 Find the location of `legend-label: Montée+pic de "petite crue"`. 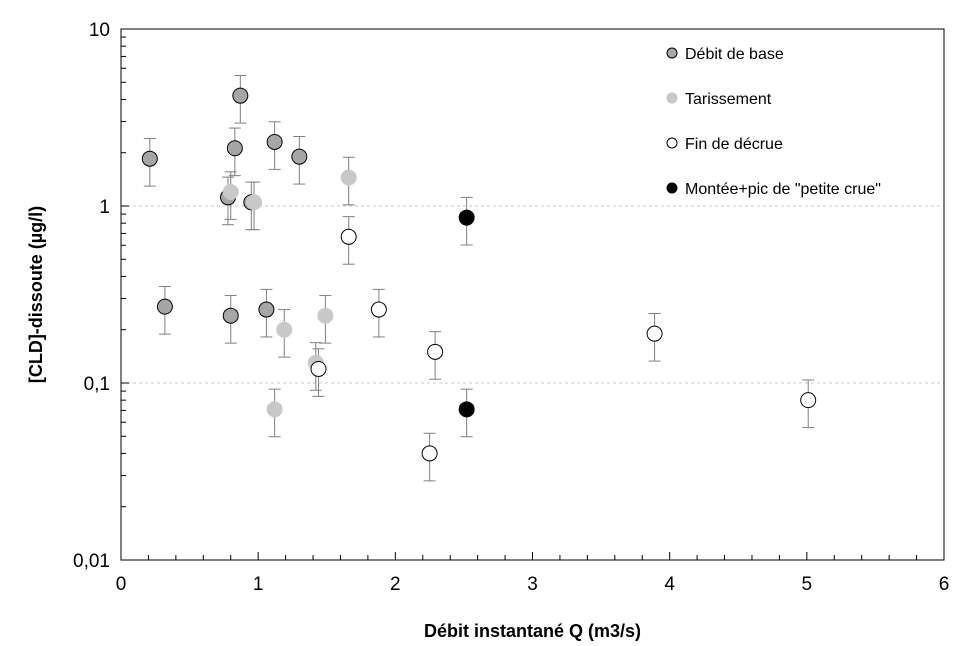

legend-label: Montée+pic de "petite crue" is located at coordinates (783, 189).